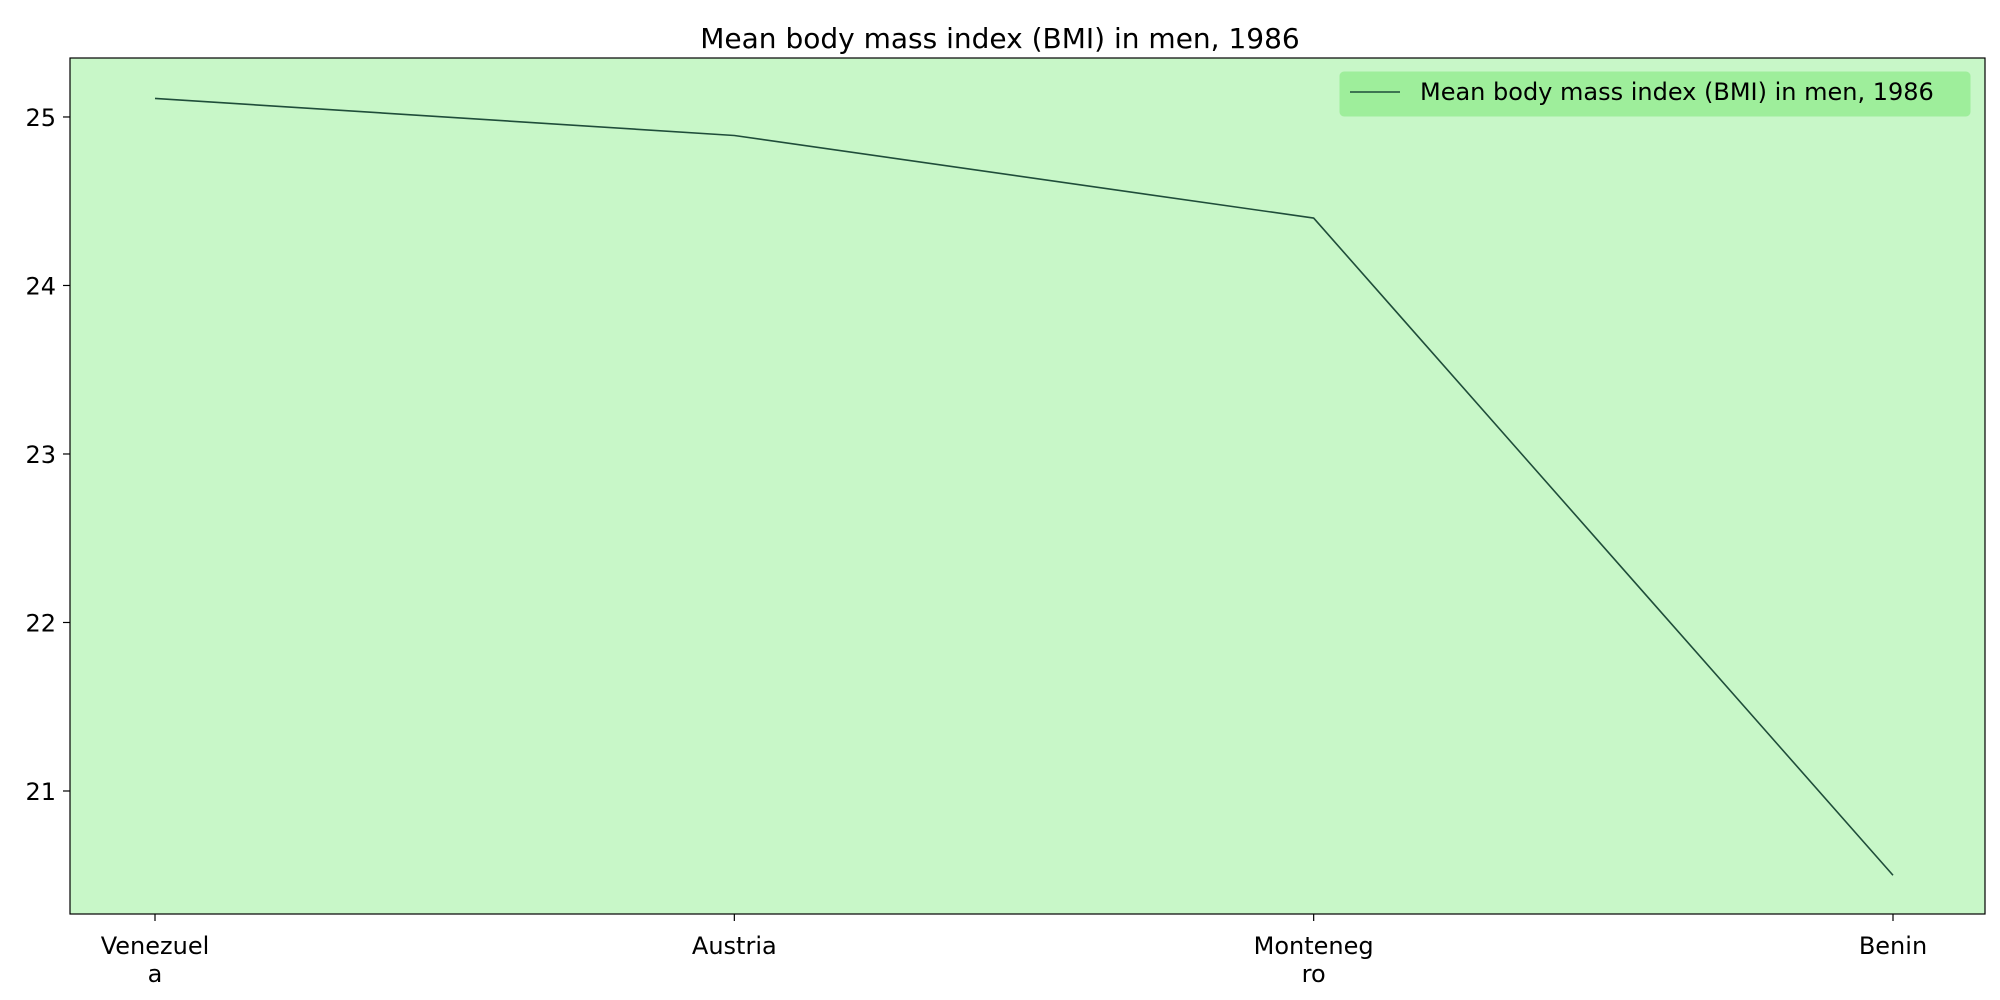 The width and height of the screenshot is (2000, 1000). Describe the element at coordinates (40, 118) in the screenshot. I see `y-tick-label: 25` at that location.